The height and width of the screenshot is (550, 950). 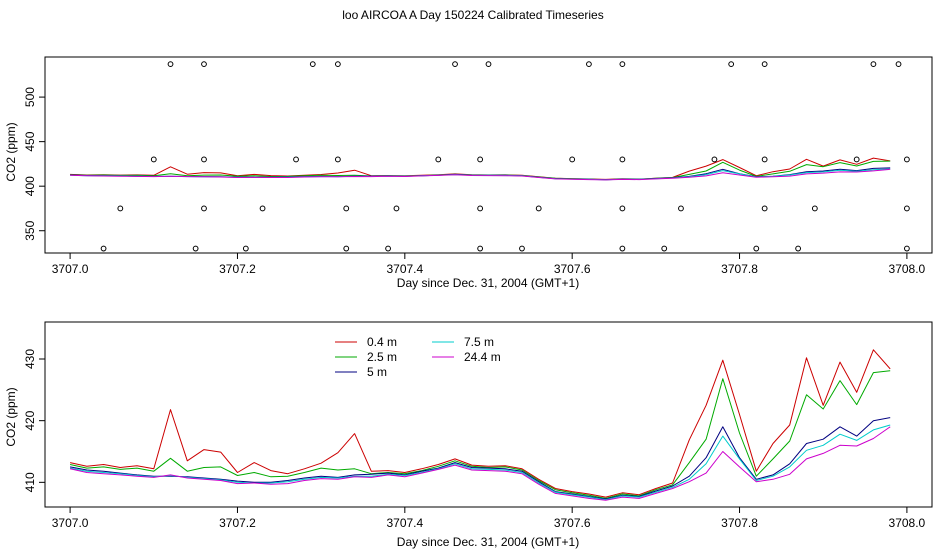 What do you see at coordinates (739, 523) in the screenshot?
I see `bottom-x-tick-label: 3707.8` at bounding box center [739, 523].